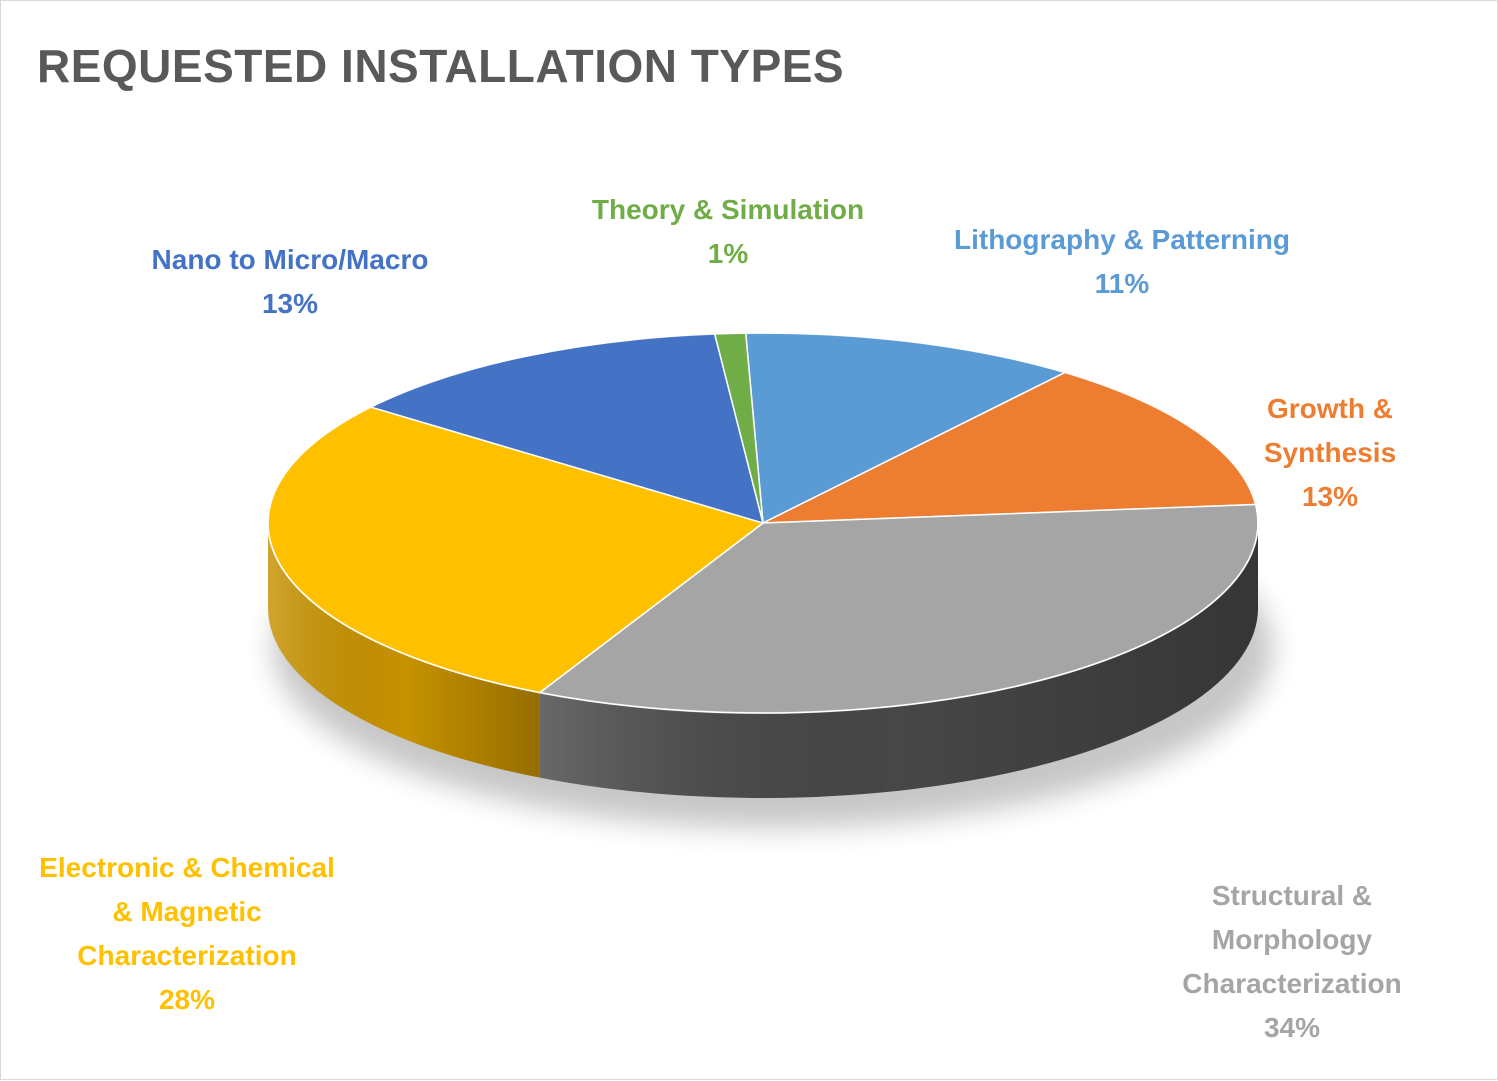 Image resolution: width=1498 pixels, height=1081 pixels. Describe the element at coordinates (1292, 895) in the screenshot. I see `slice-label-line: Structural &` at that location.